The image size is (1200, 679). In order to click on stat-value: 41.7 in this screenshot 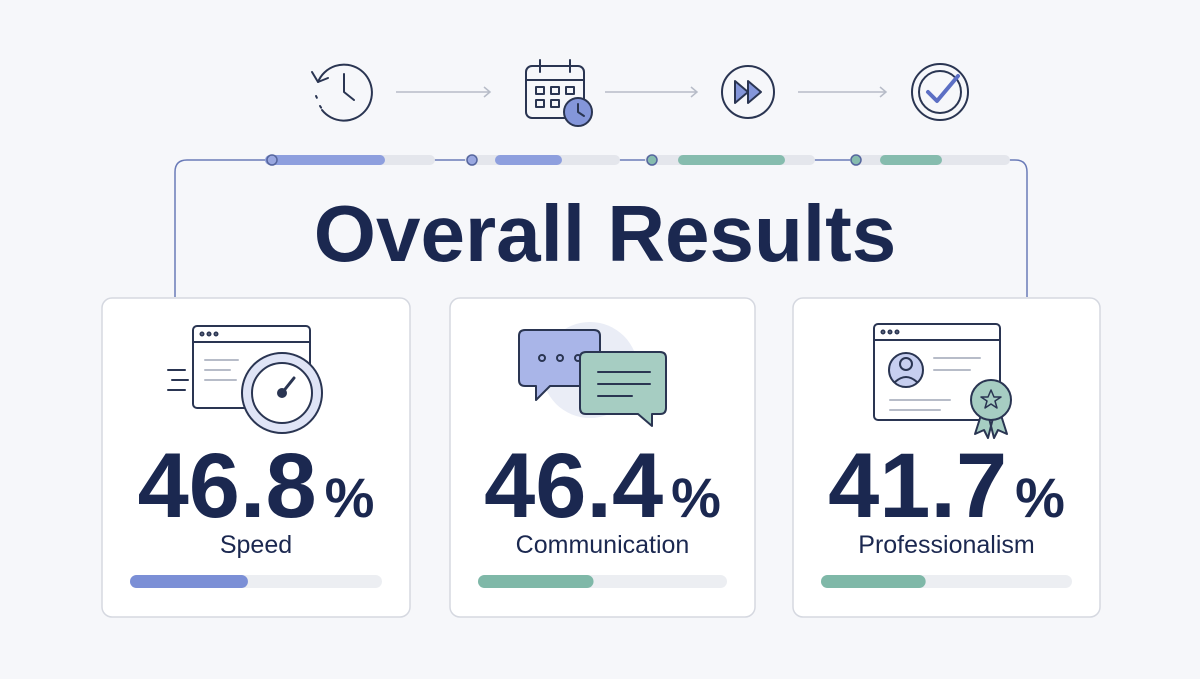, I will do `click(917, 486)`.